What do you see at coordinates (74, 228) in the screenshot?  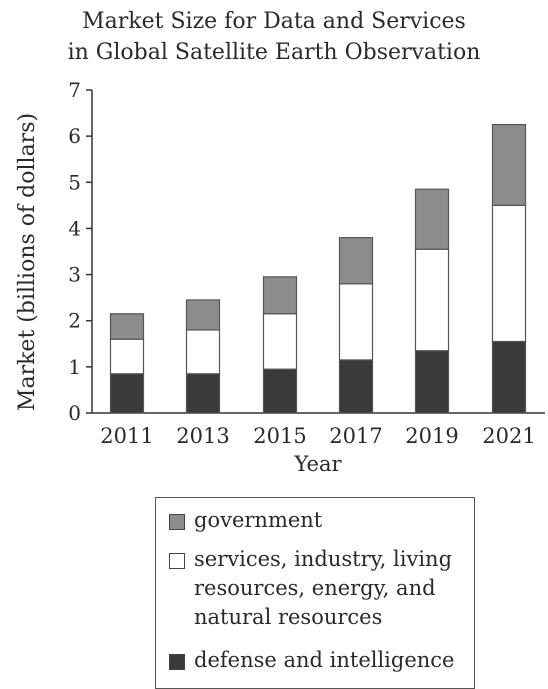 I see `y-tick-label: 4` at bounding box center [74, 228].